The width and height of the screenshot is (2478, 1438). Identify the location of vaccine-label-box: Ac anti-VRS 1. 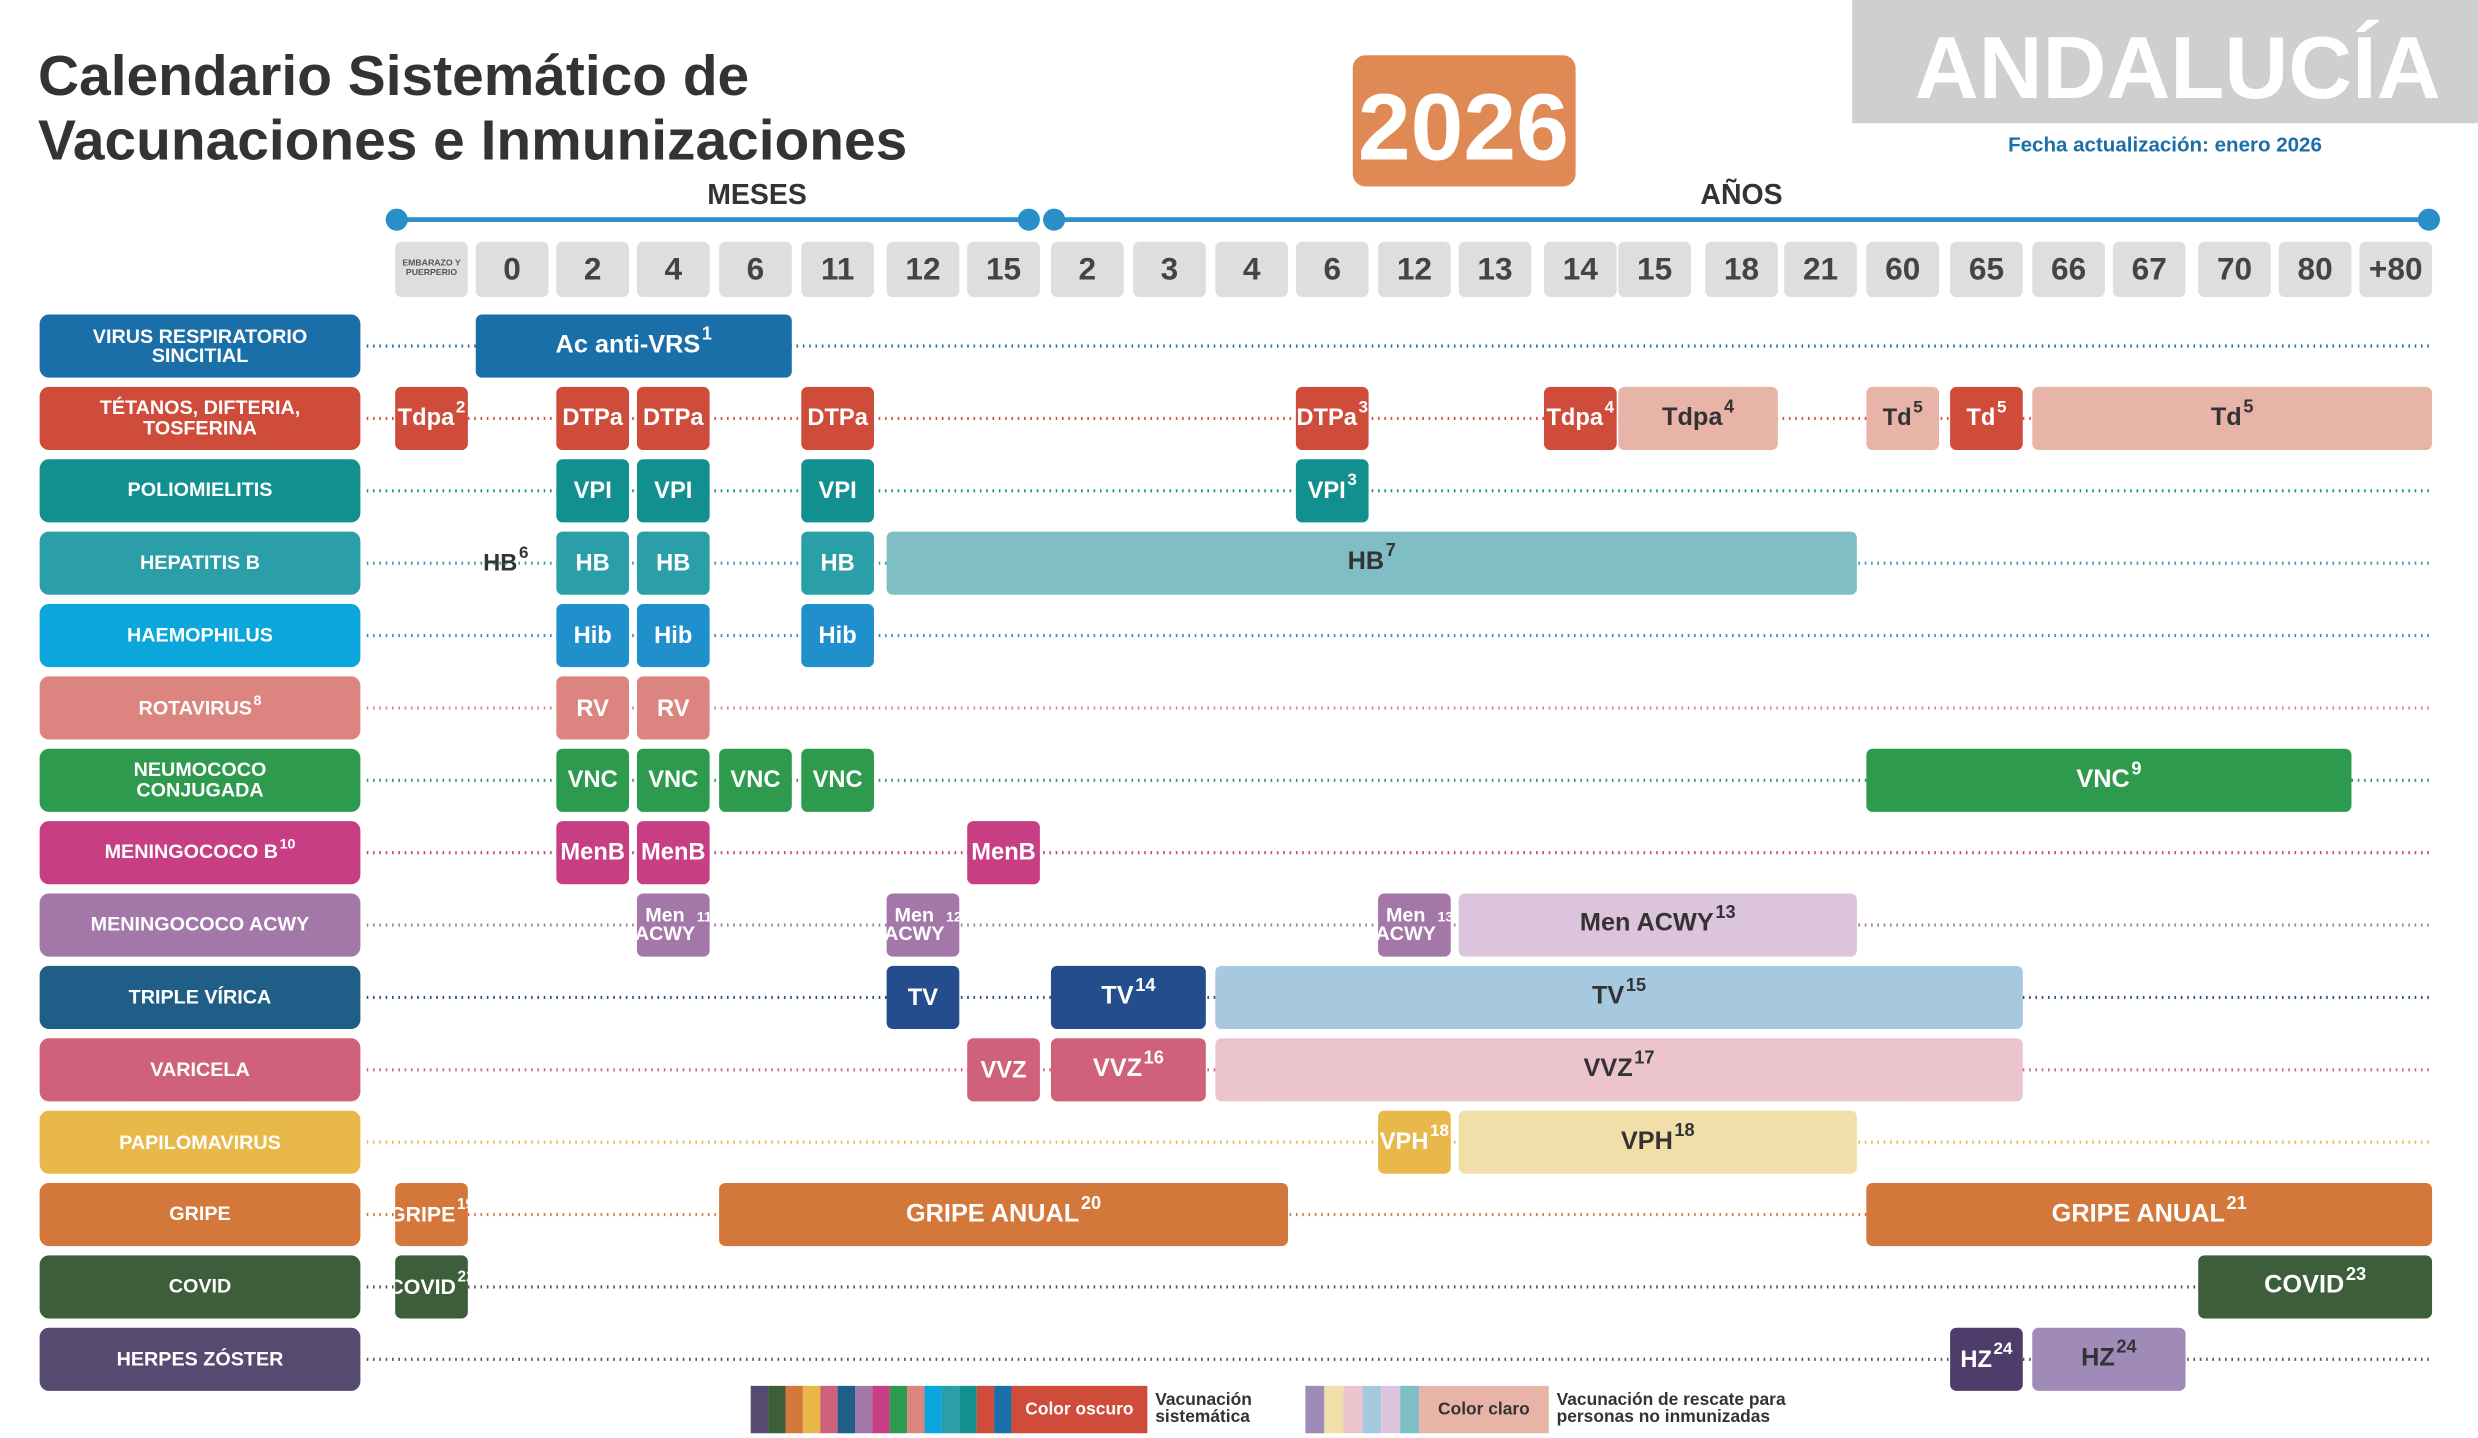
(634, 345).